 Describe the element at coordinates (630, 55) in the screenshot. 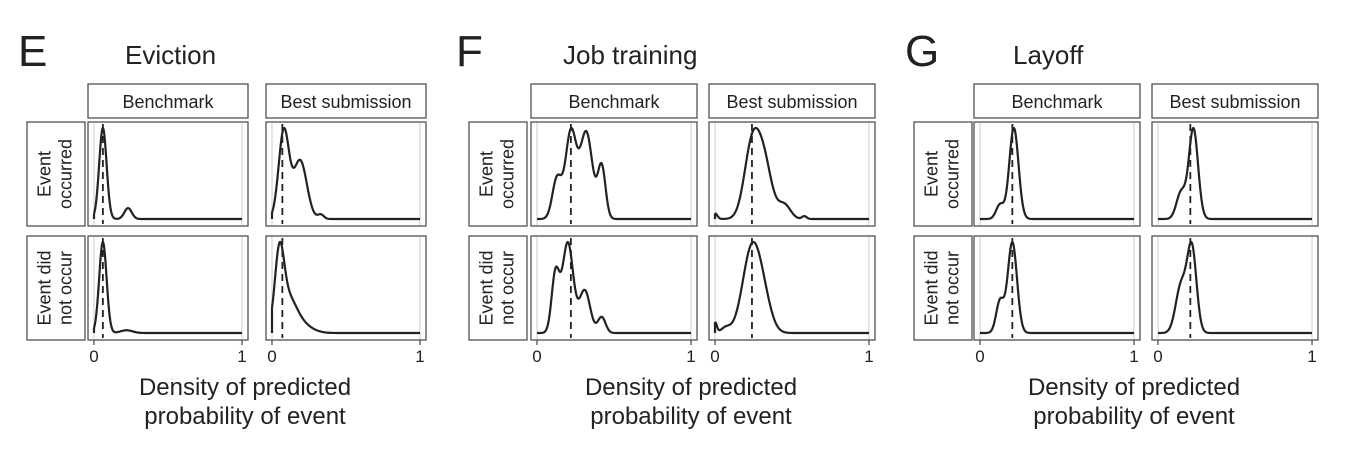

I see `chart-title: Job training` at that location.